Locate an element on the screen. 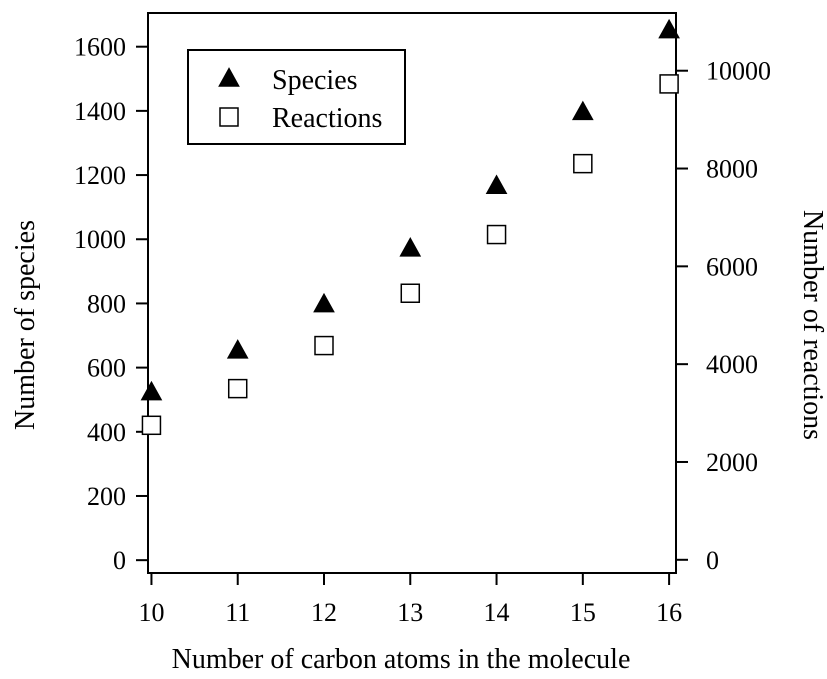  left-y-axis: 0 200 400 600 800 1000 1200 1400 1600 is located at coordinates (111, 304).